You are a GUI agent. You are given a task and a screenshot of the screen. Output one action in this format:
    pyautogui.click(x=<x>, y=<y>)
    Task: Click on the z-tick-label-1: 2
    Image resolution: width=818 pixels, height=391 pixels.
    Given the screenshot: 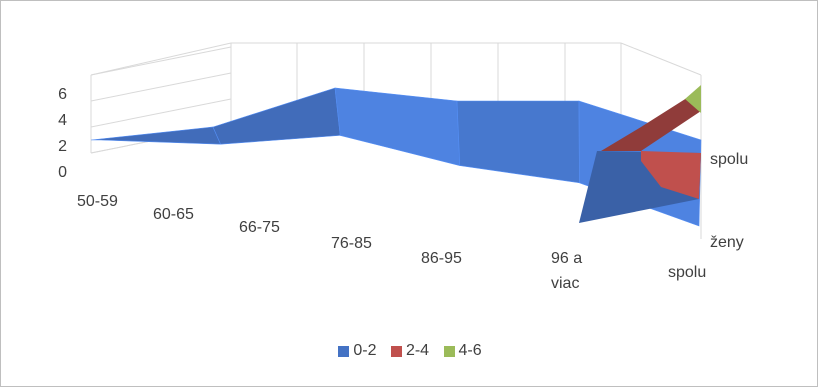 What is the action you would take?
    pyautogui.click(x=62, y=146)
    